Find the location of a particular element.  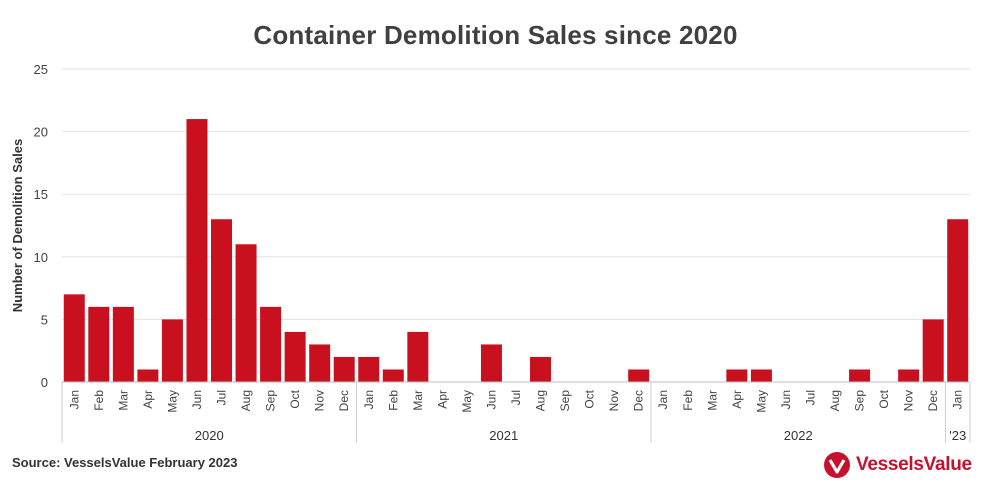

group-label: 2022 is located at coordinates (798, 435).